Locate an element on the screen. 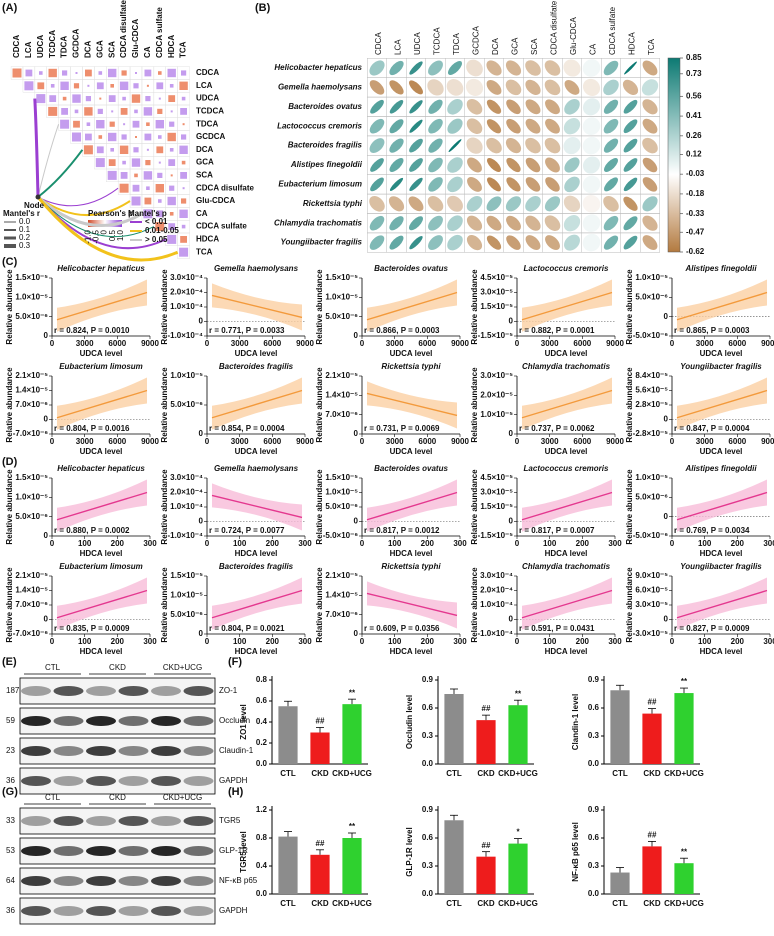  y-tick-label: 0.6 is located at coordinates (428, 707).